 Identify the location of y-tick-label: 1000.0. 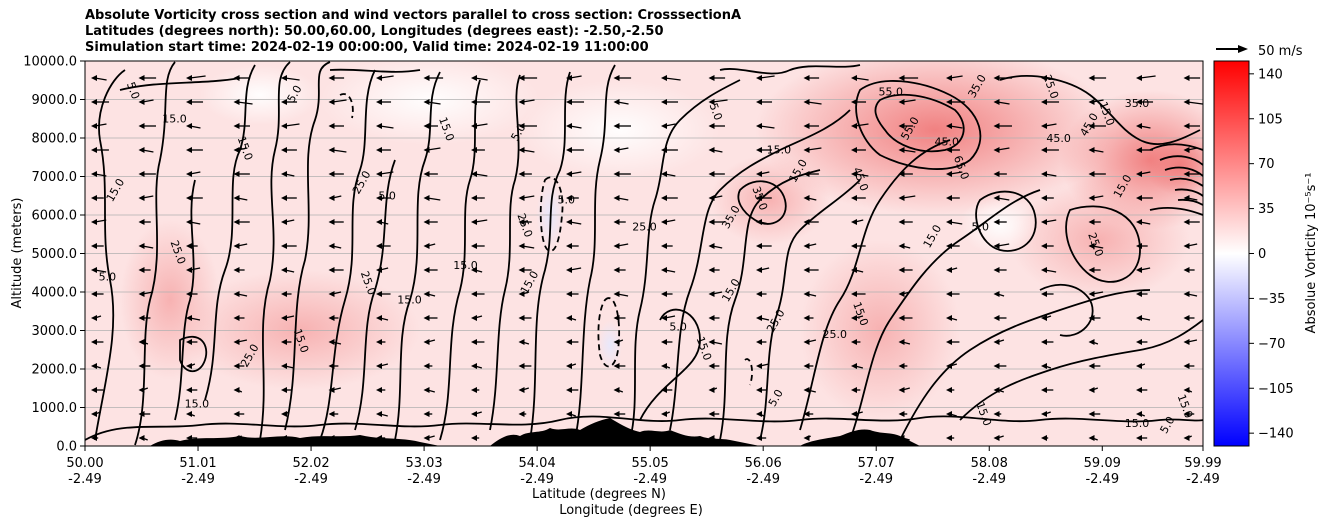
(55, 408).